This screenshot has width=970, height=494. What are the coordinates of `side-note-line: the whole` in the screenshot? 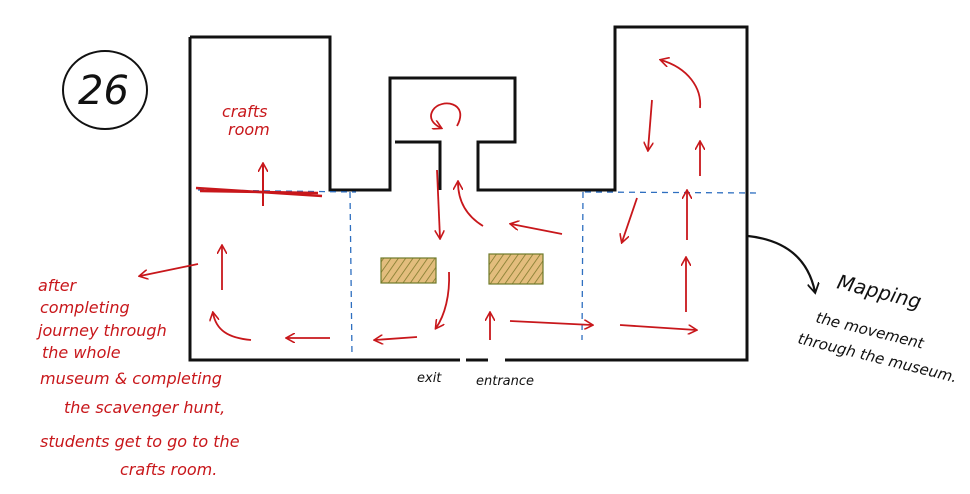 It's located at (81, 352).